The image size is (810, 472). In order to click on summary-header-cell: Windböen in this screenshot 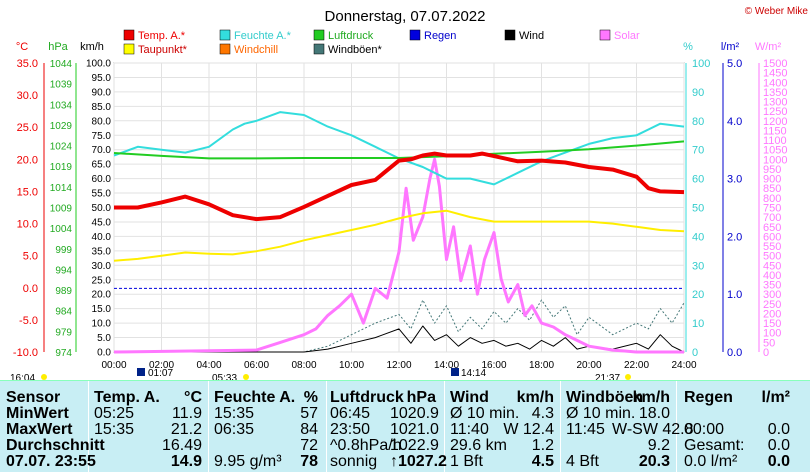, I will do `click(605, 397)`.